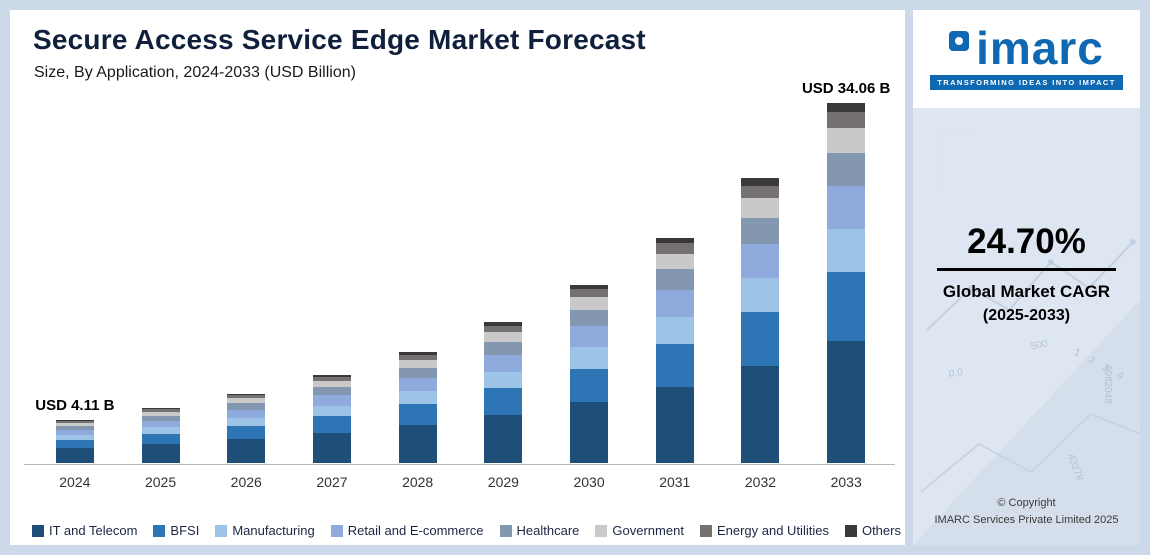  I want to click on bar-slot-2033, so click(846, 283).